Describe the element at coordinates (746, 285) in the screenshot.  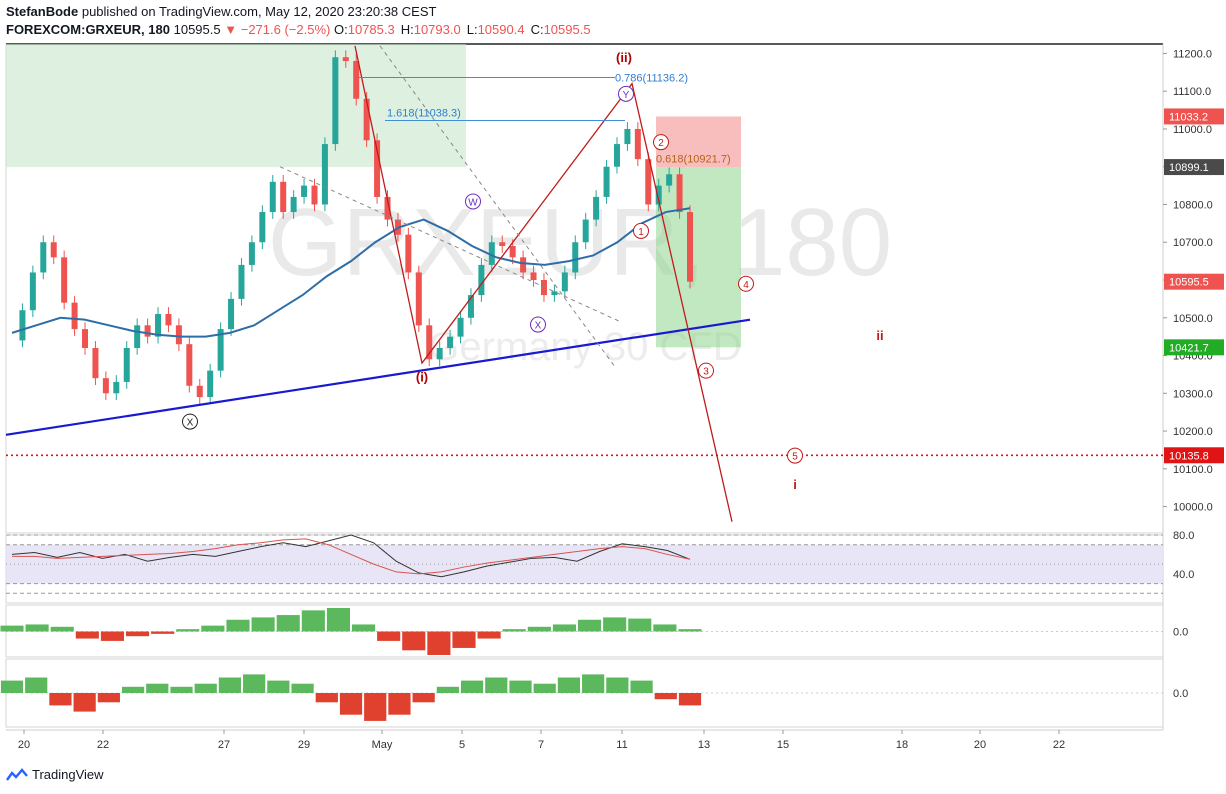
I see `wave-label: 4` at that location.